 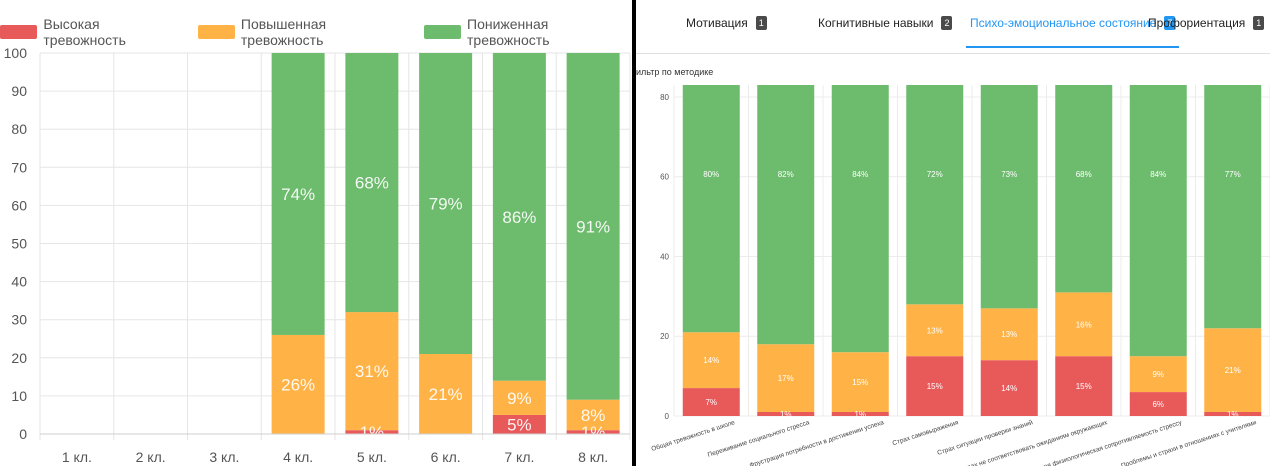 I want to click on y-tick-label: 50, so click(x=19, y=244).